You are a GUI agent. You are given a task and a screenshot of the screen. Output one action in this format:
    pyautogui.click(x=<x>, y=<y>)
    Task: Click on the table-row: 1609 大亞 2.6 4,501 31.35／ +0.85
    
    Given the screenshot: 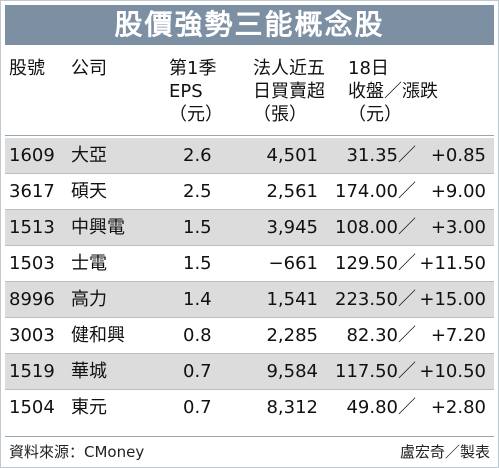 What is the action you would take?
    pyautogui.click(x=249, y=156)
    